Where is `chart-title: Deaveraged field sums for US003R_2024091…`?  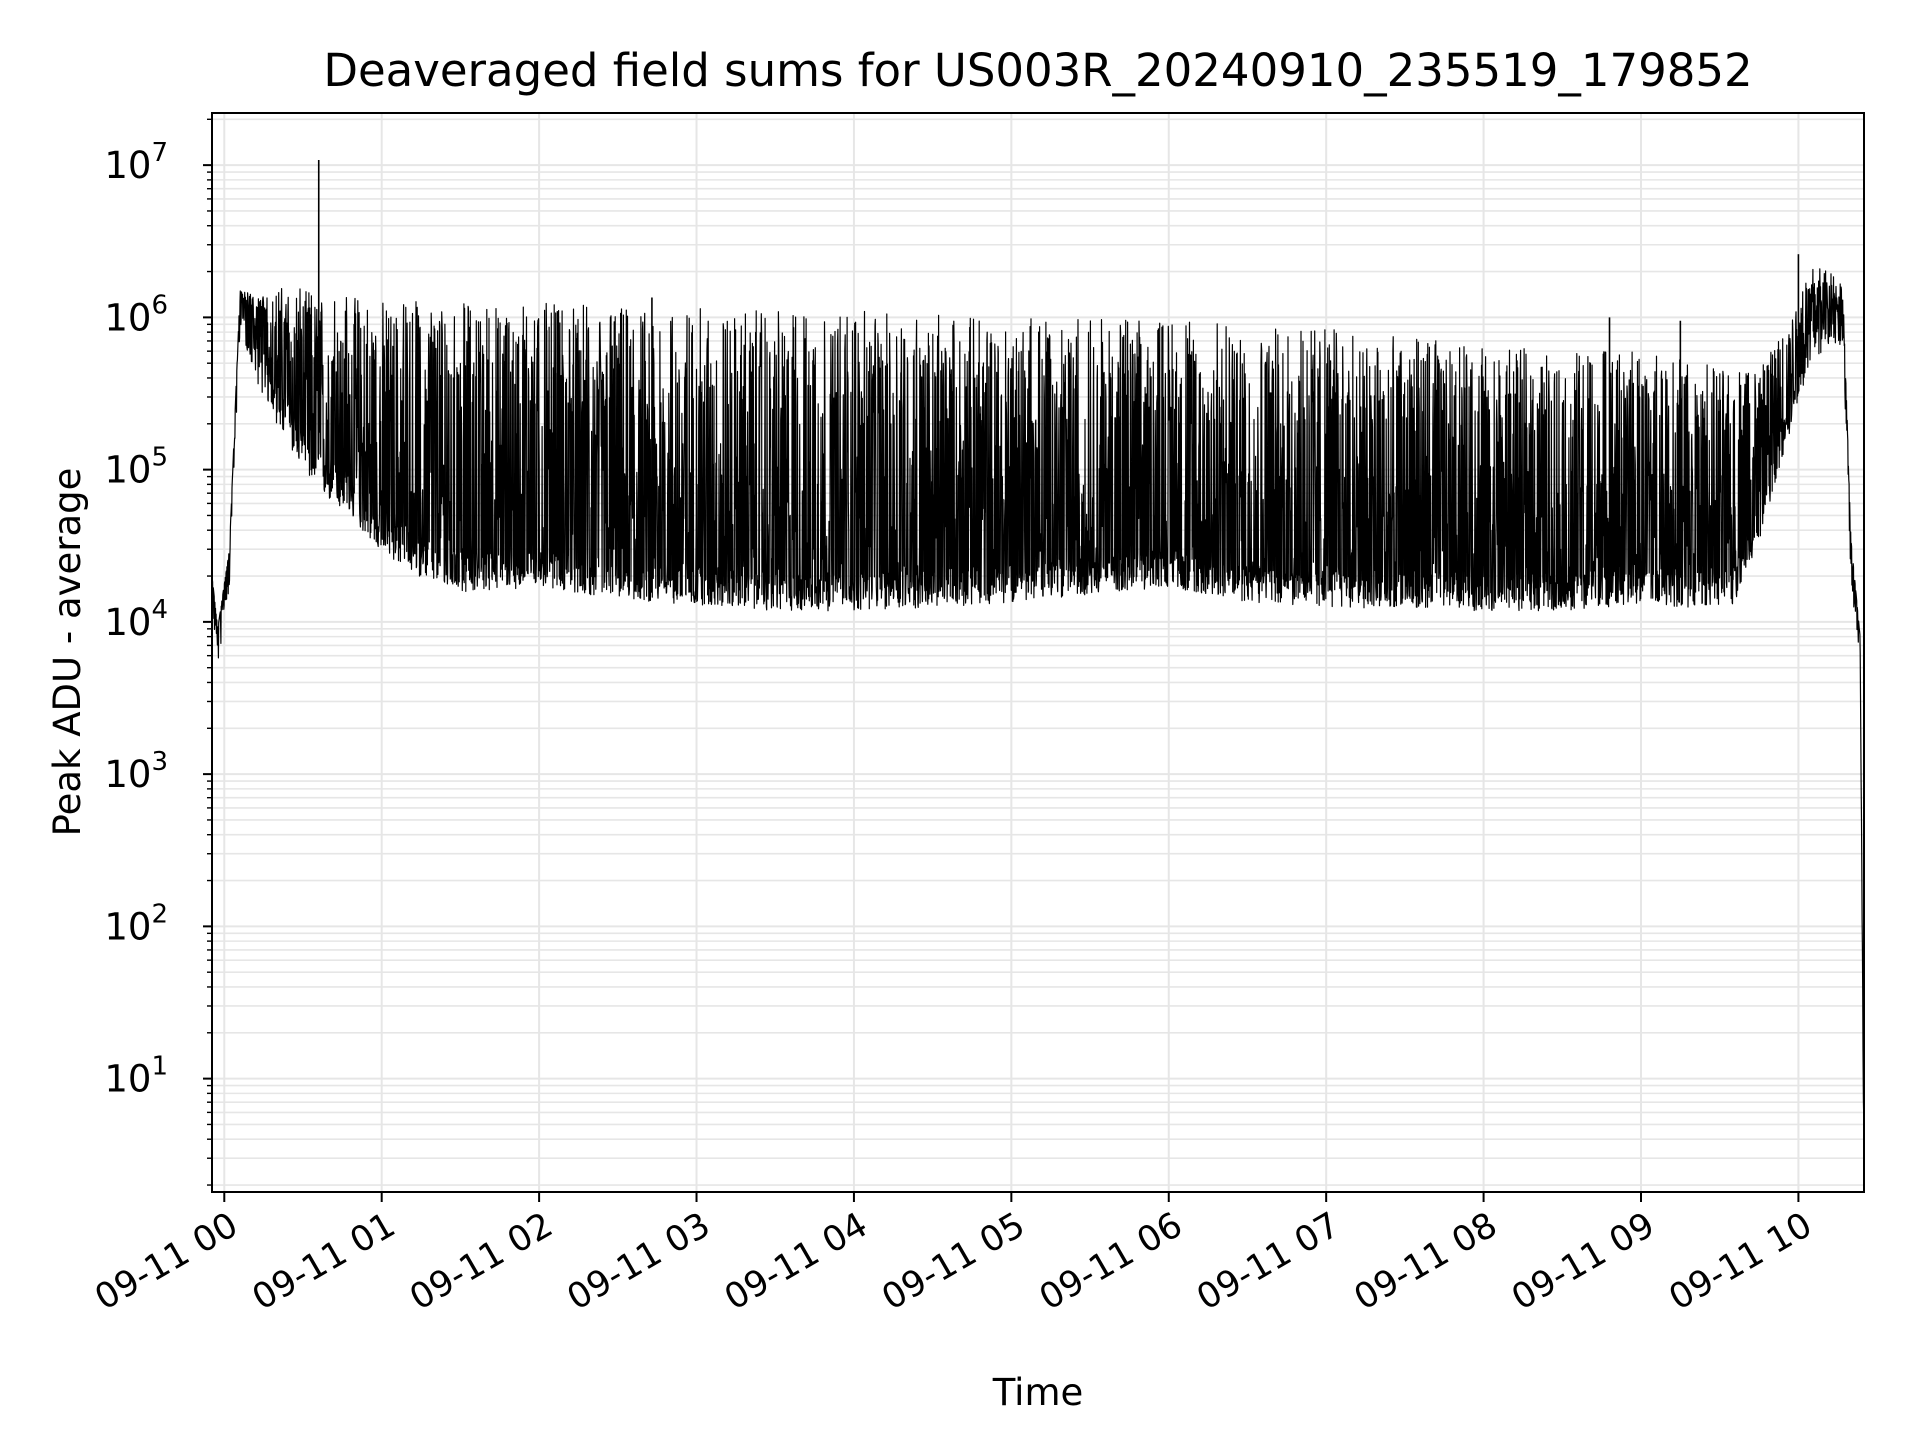 chart-title: Deaveraged field sums for US003R_2024091… is located at coordinates (1037, 70).